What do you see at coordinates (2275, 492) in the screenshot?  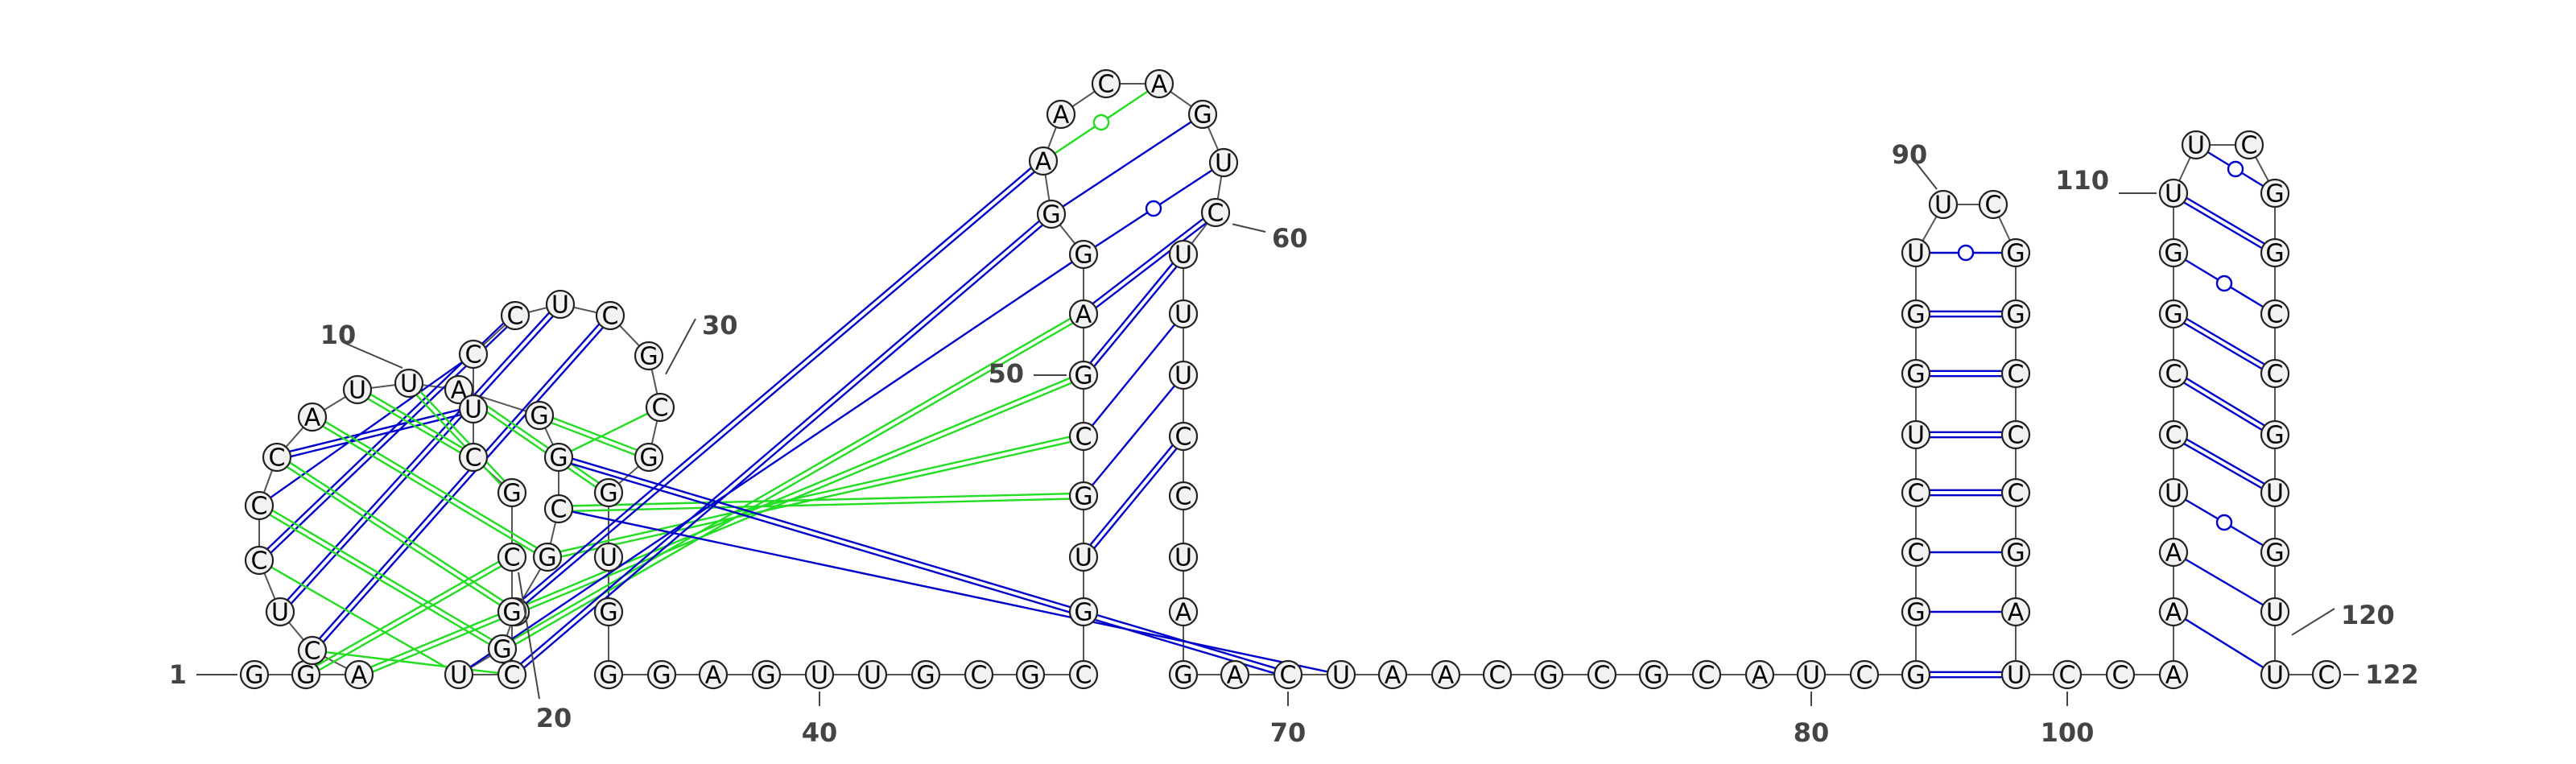 I see `nucleotide-118: U` at bounding box center [2275, 492].